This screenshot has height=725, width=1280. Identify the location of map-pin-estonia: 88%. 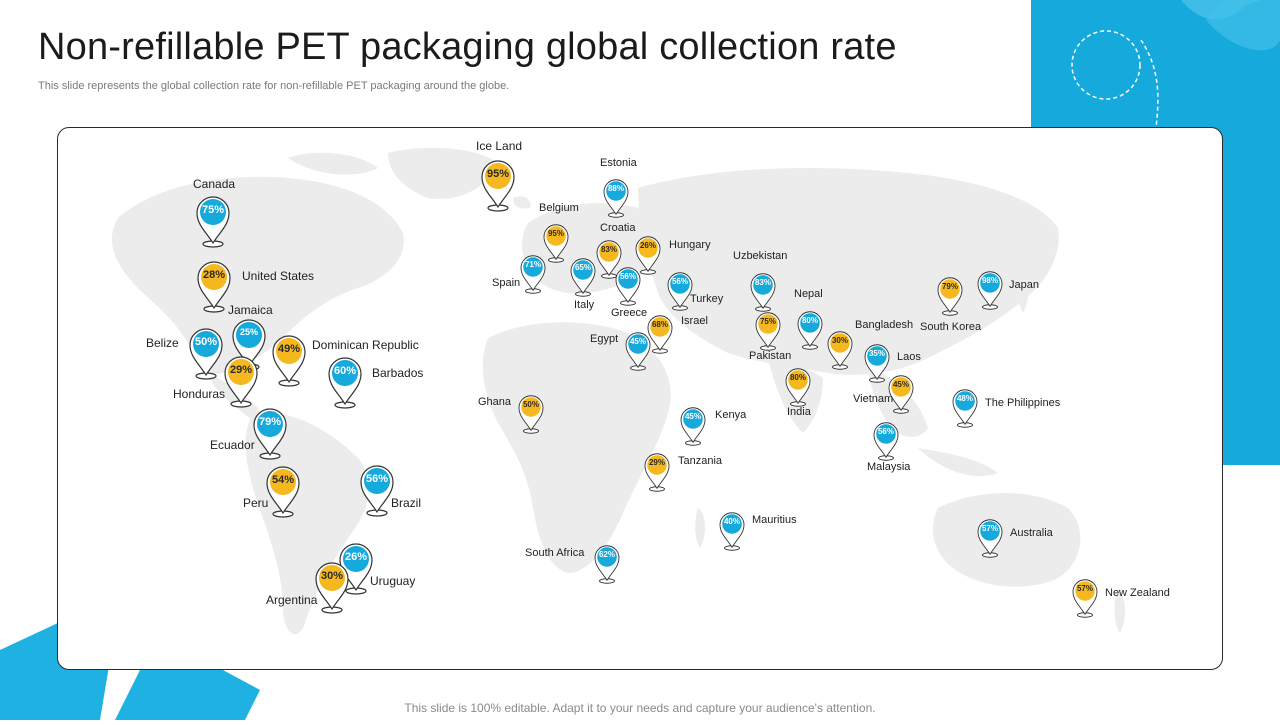
(616, 197).